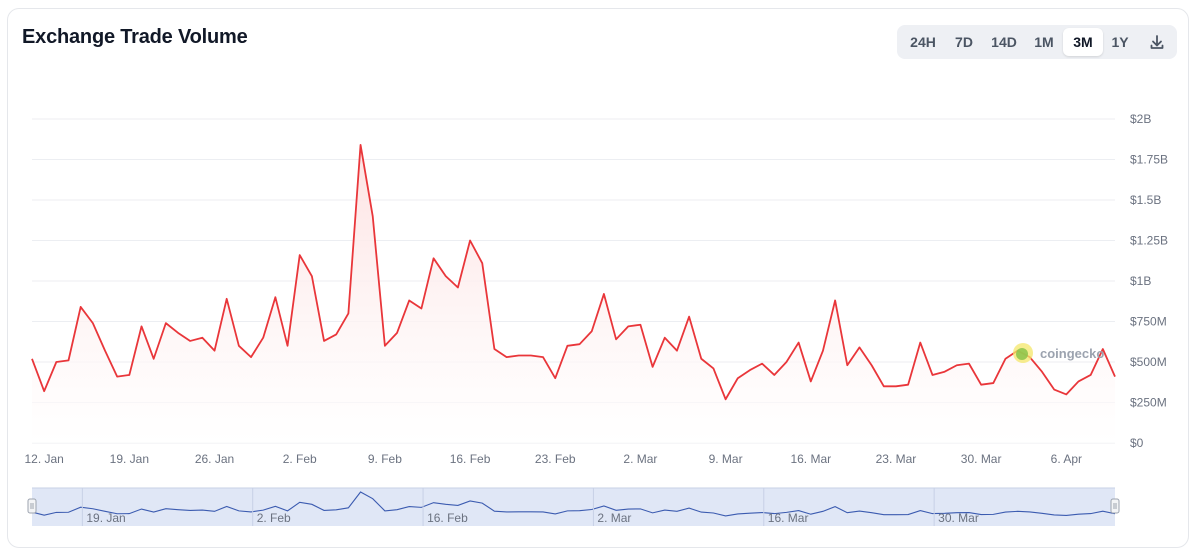 The height and width of the screenshot is (548, 1200). Describe the element at coordinates (788, 518) in the screenshot. I see `navigator-tick-label: 16. Mar` at that location.